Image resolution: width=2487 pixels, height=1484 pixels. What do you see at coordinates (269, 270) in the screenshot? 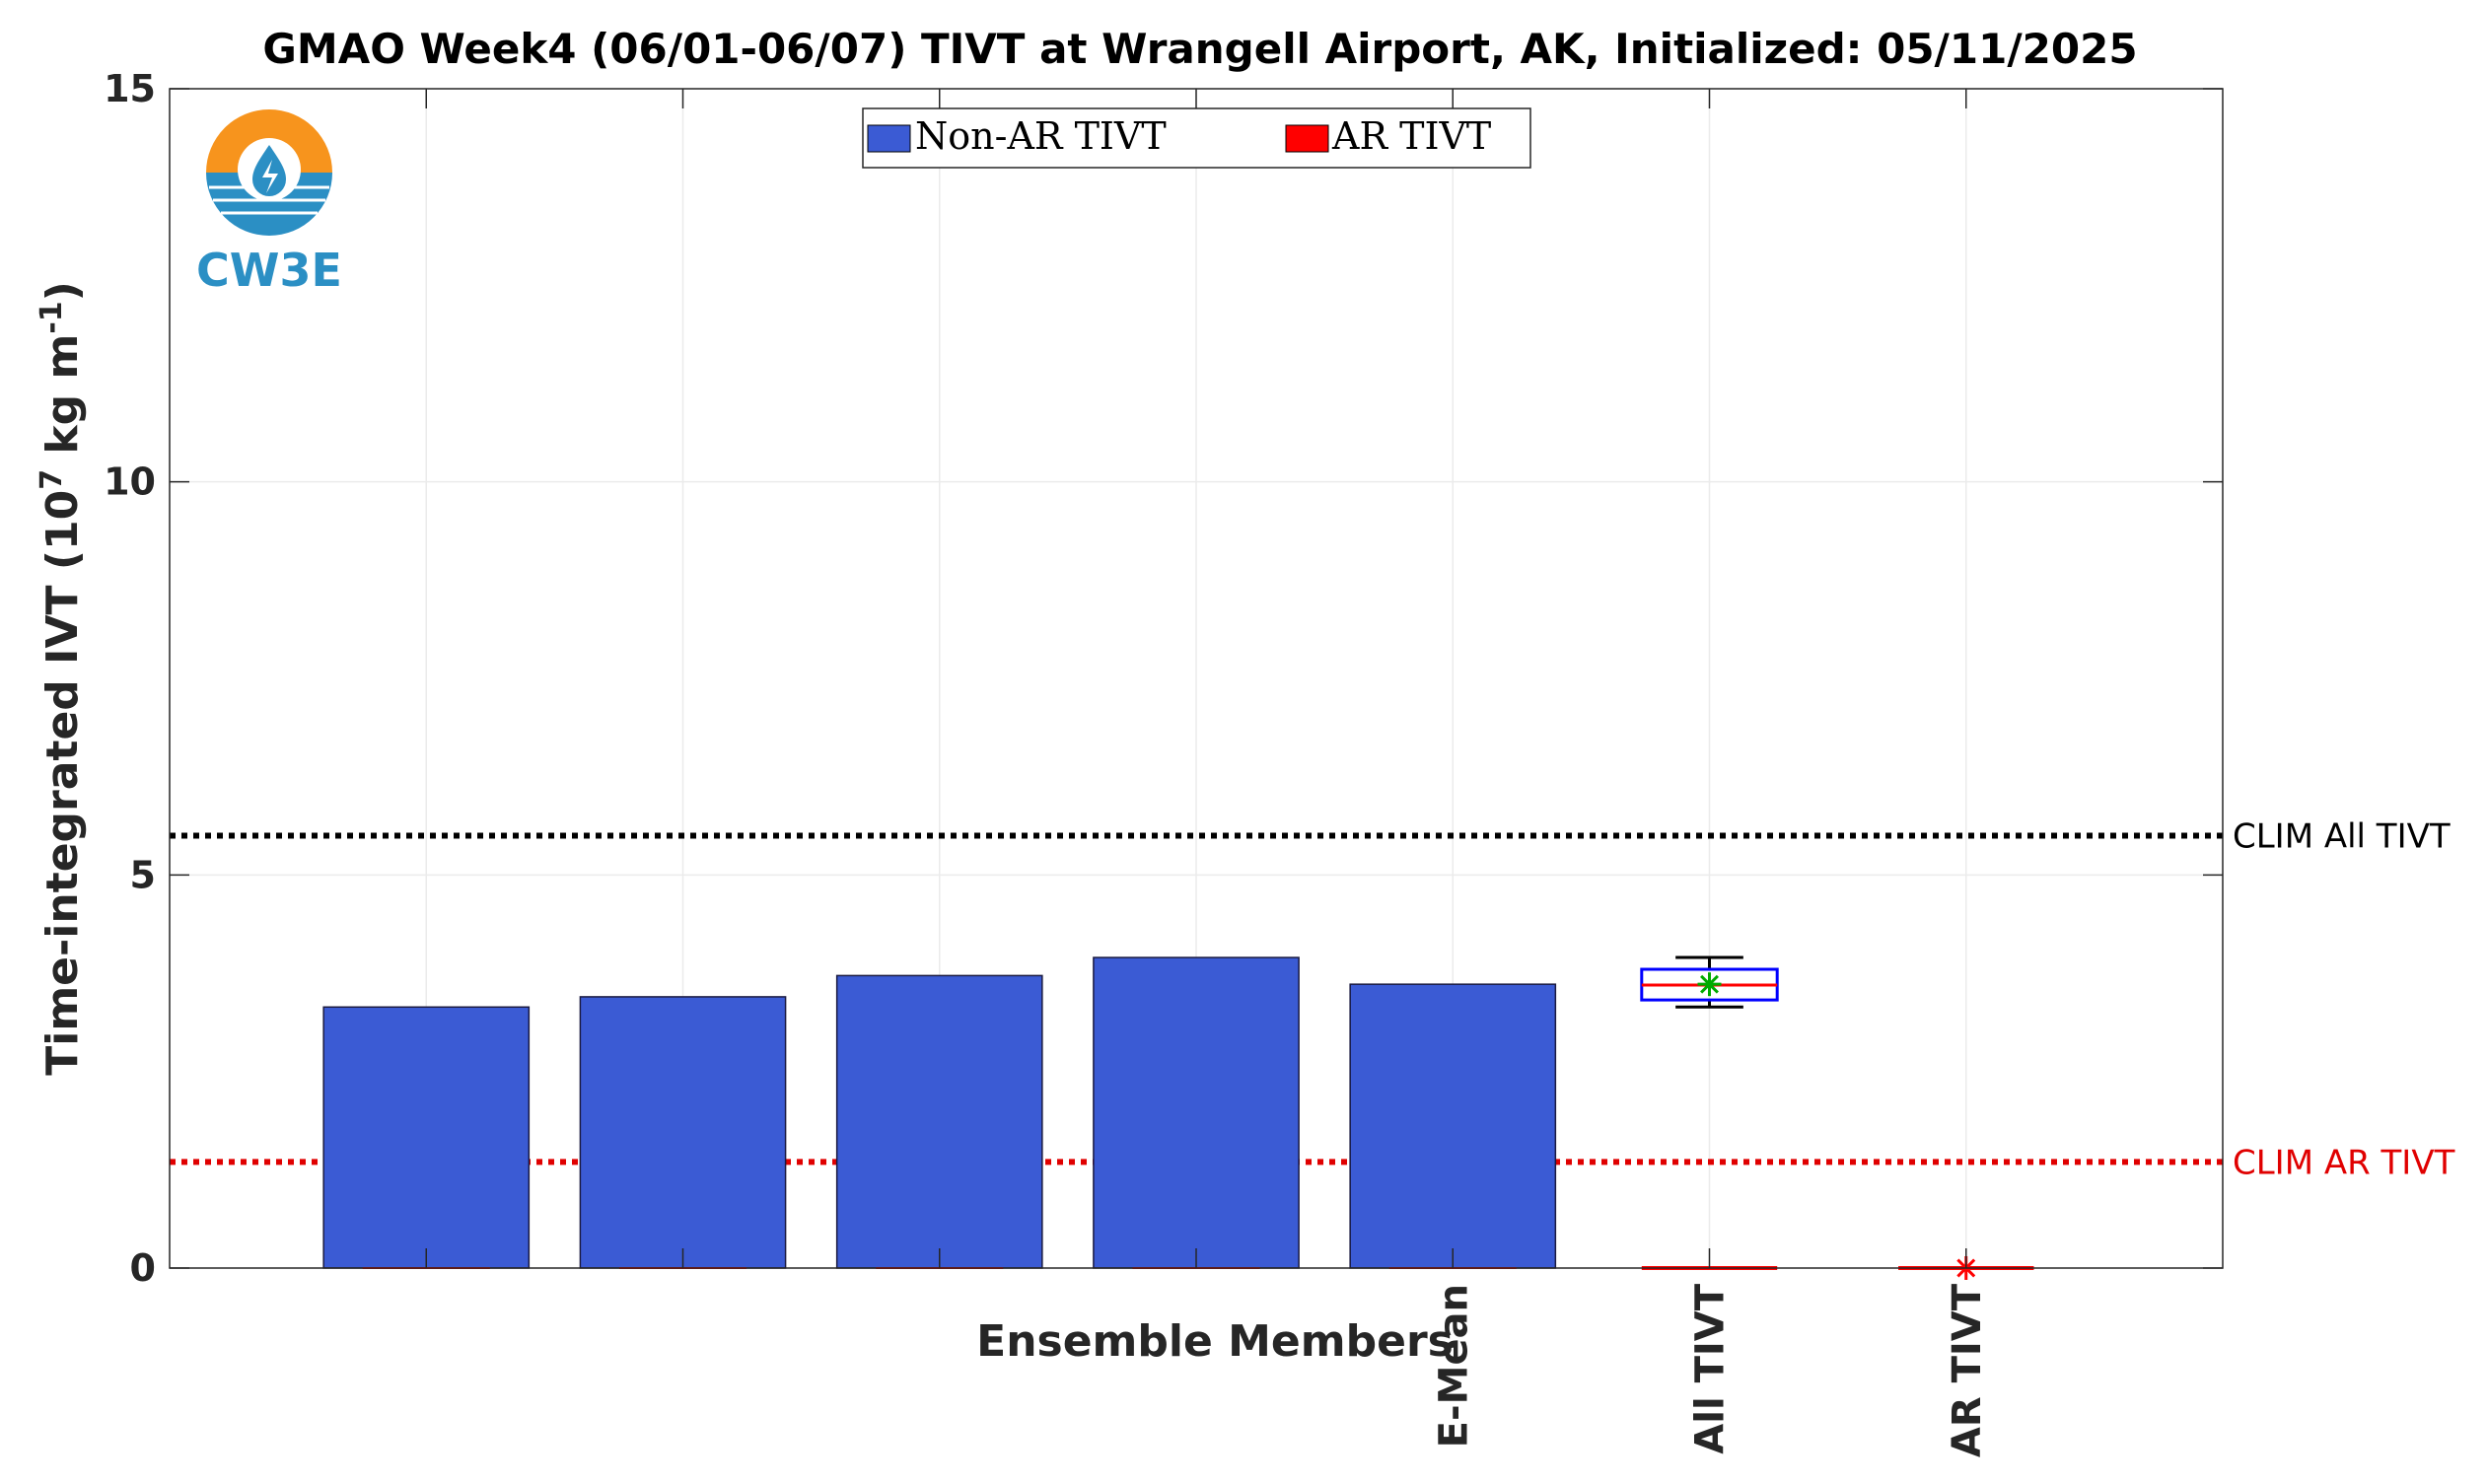
I see `logo-text: CW3E` at bounding box center [269, 270].